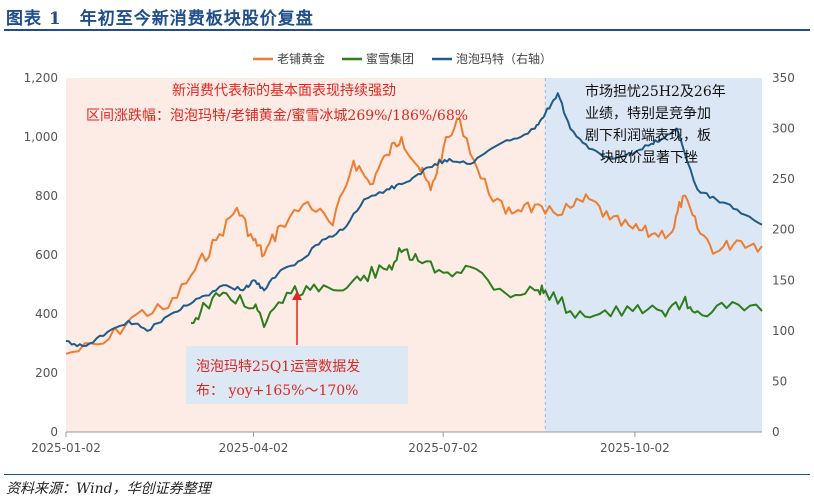  I want to click on legend-label-mixue: 蜜雪集团, so click(390, 58).